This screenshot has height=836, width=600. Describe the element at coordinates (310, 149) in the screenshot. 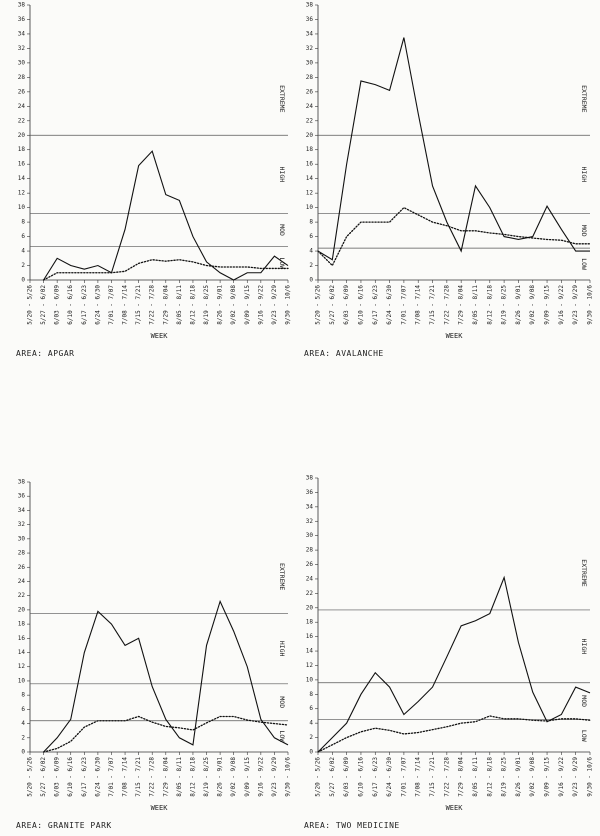

I see `y-tick-label: 18` at that location.